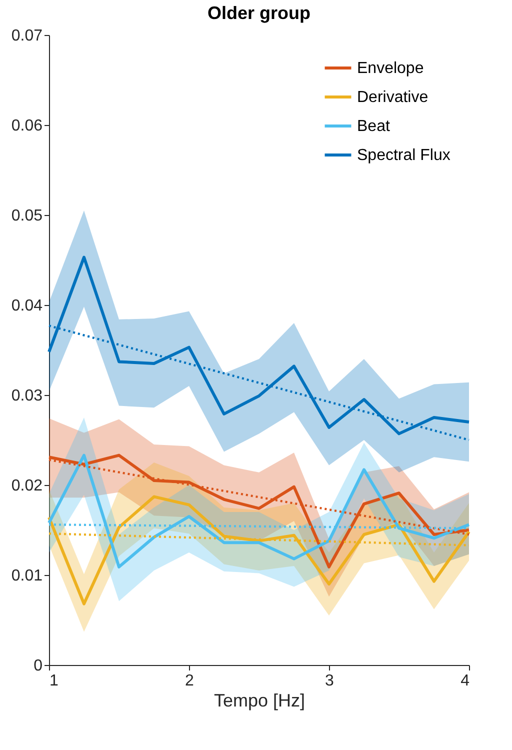 The width and height of the screenshot is (512, 750). I want to click on legend-label: Envelope, so click(390, 68).